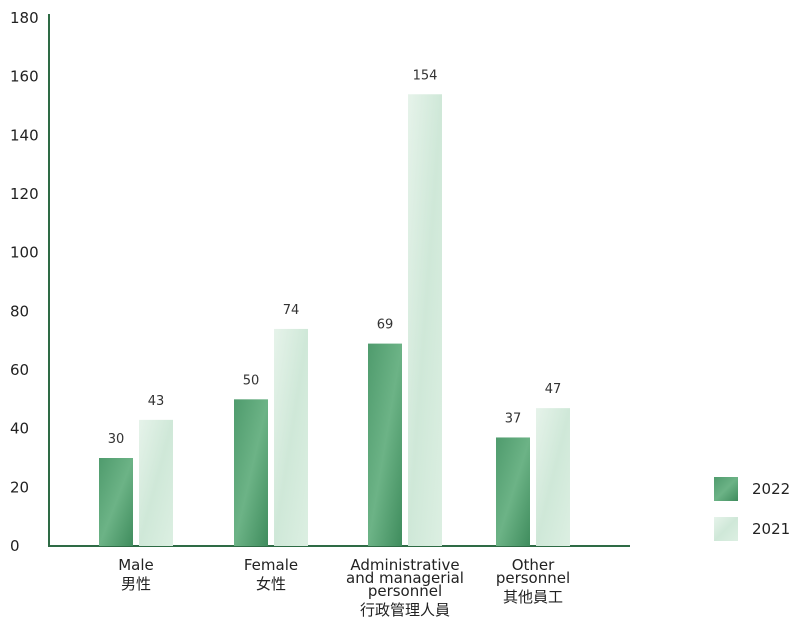  I want to click on category-label-2: Female 女性, so click(271, 574).